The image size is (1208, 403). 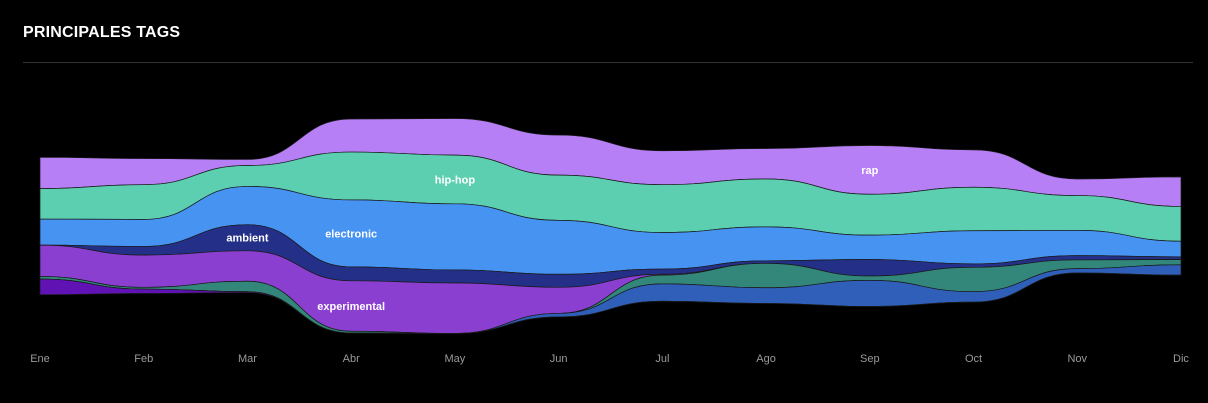 I want to click on stream-label-rap: rap, so click(x=869, y=171).